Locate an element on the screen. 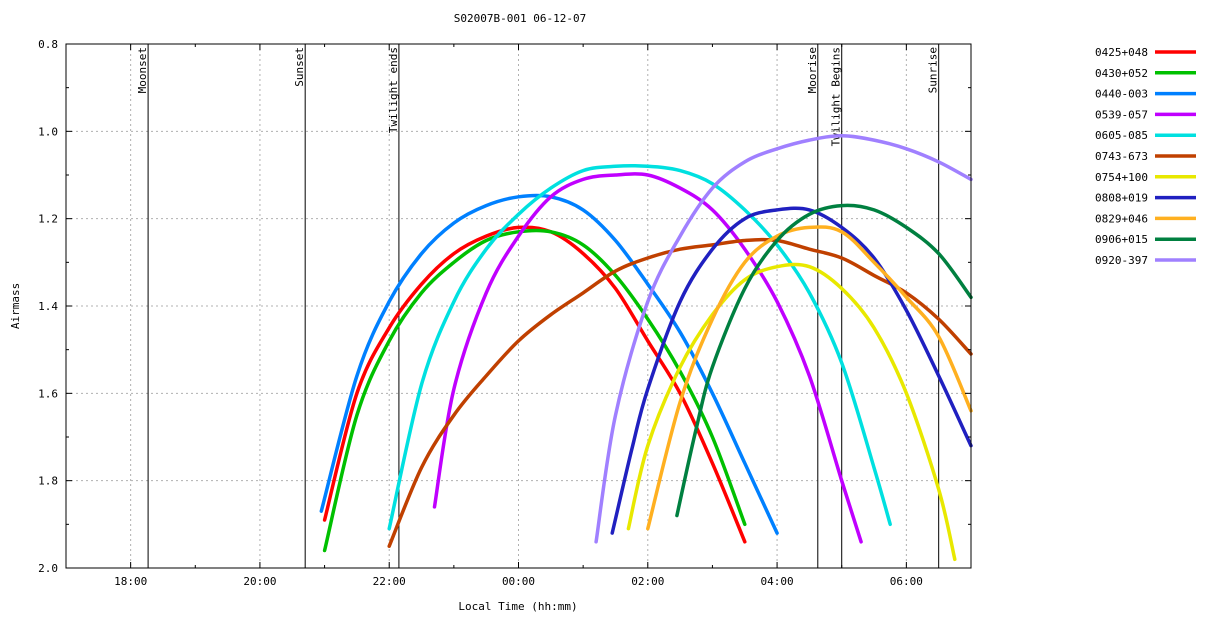 The height and width of the screenshot is (617, 1227). legend-label: 0906+015 is located at coordinates (1121, 239).